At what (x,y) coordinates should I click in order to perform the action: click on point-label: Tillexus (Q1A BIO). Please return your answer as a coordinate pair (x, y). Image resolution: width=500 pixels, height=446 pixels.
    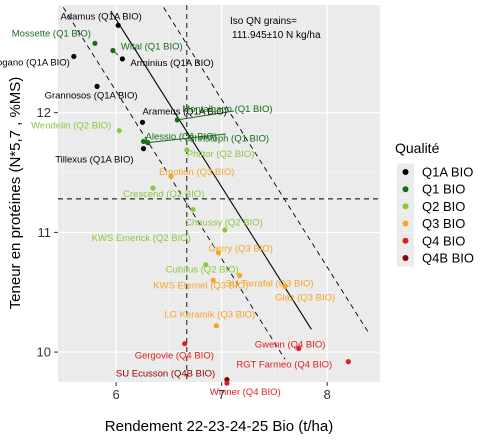
    Looking at the image, I should click on (94, 160).